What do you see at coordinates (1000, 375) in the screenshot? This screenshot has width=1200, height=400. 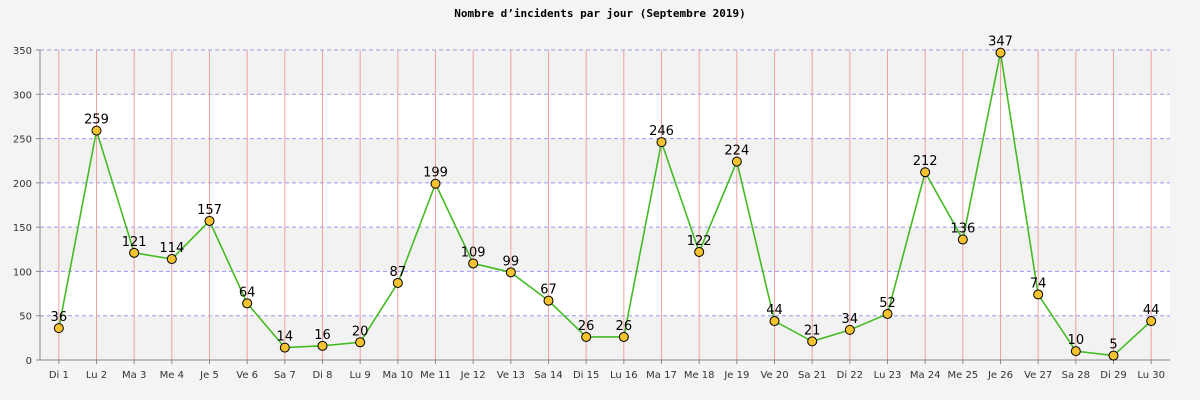 I see `x-tick-label: Je 26` at bounding box center [1000, 375].